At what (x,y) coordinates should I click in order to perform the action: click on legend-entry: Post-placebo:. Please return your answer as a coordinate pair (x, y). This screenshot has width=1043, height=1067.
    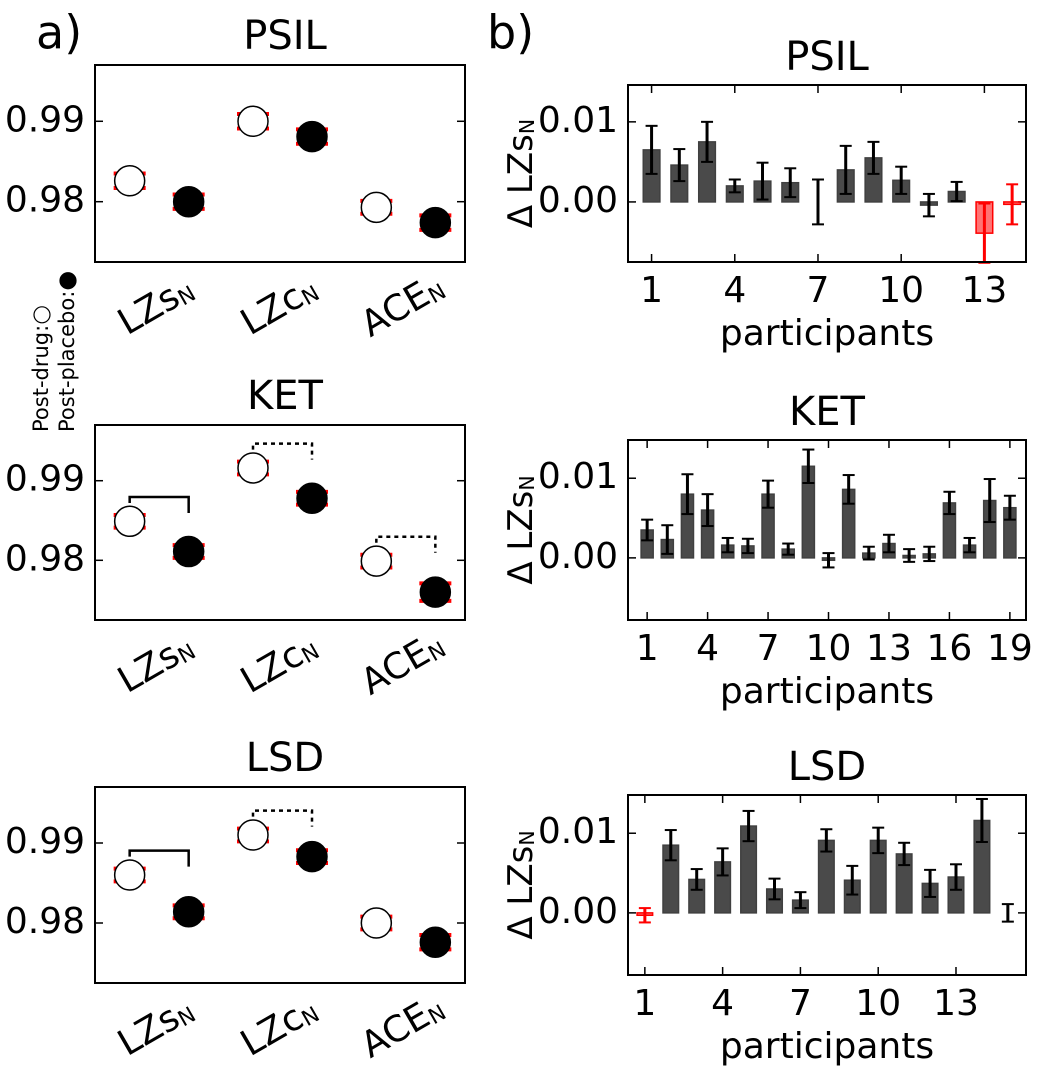
    Looking at the image, I should click on (67, 352).